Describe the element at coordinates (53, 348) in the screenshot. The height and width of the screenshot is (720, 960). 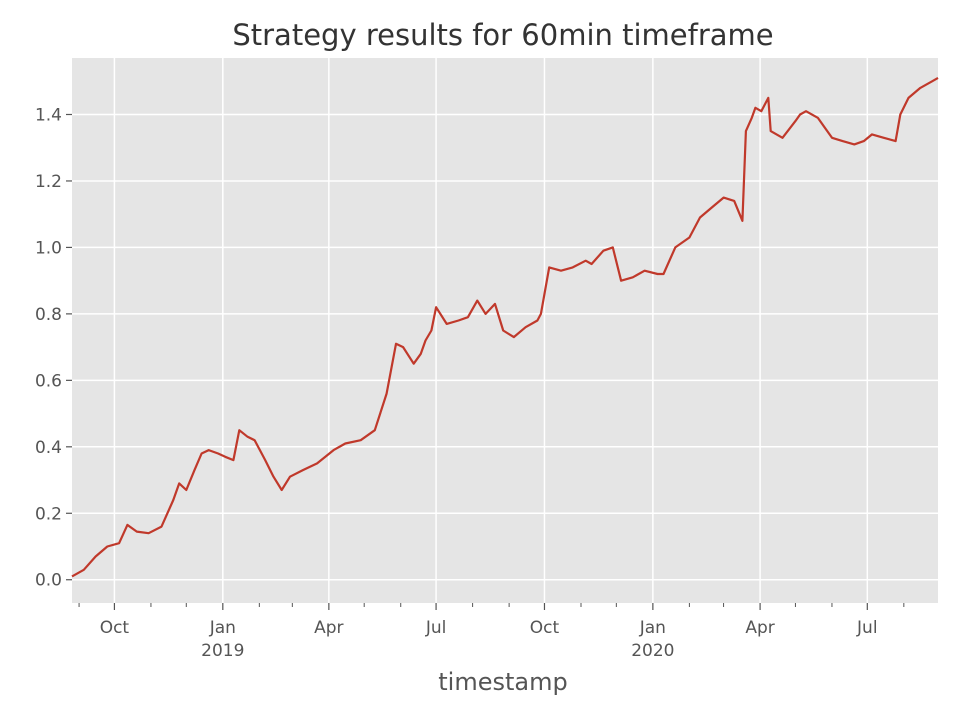
I see `y-axis: 0.0 0.2 0.4 0.6 0.8 1.0 1.2 1.4` at that location.